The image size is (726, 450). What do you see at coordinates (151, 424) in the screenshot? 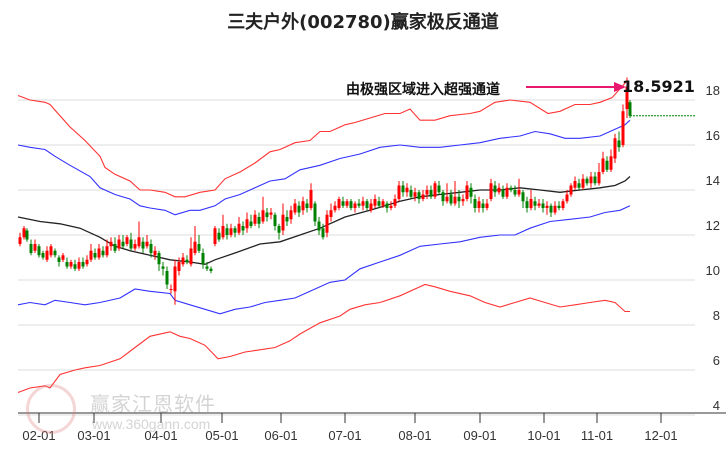
I see `watermark-url: www.360gann.com` at bounding box center [151, 424].